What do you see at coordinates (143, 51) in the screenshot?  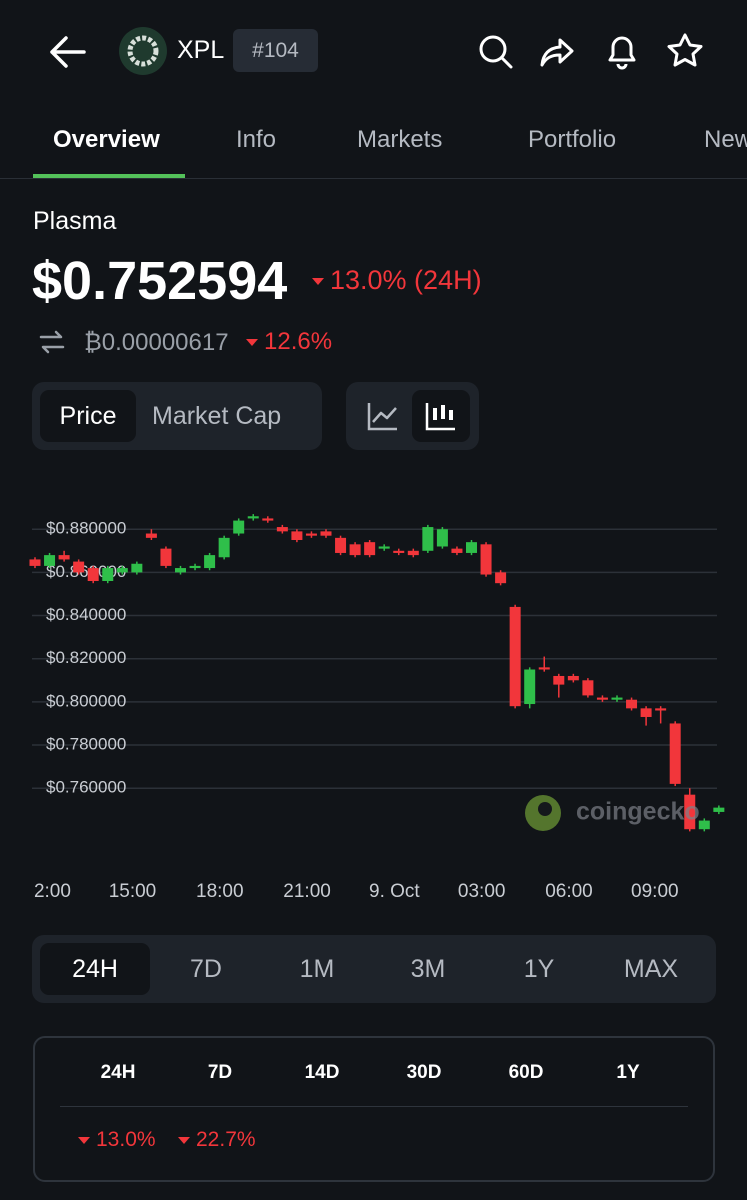 I see `coin-logo` at bounding box center [143, 51].